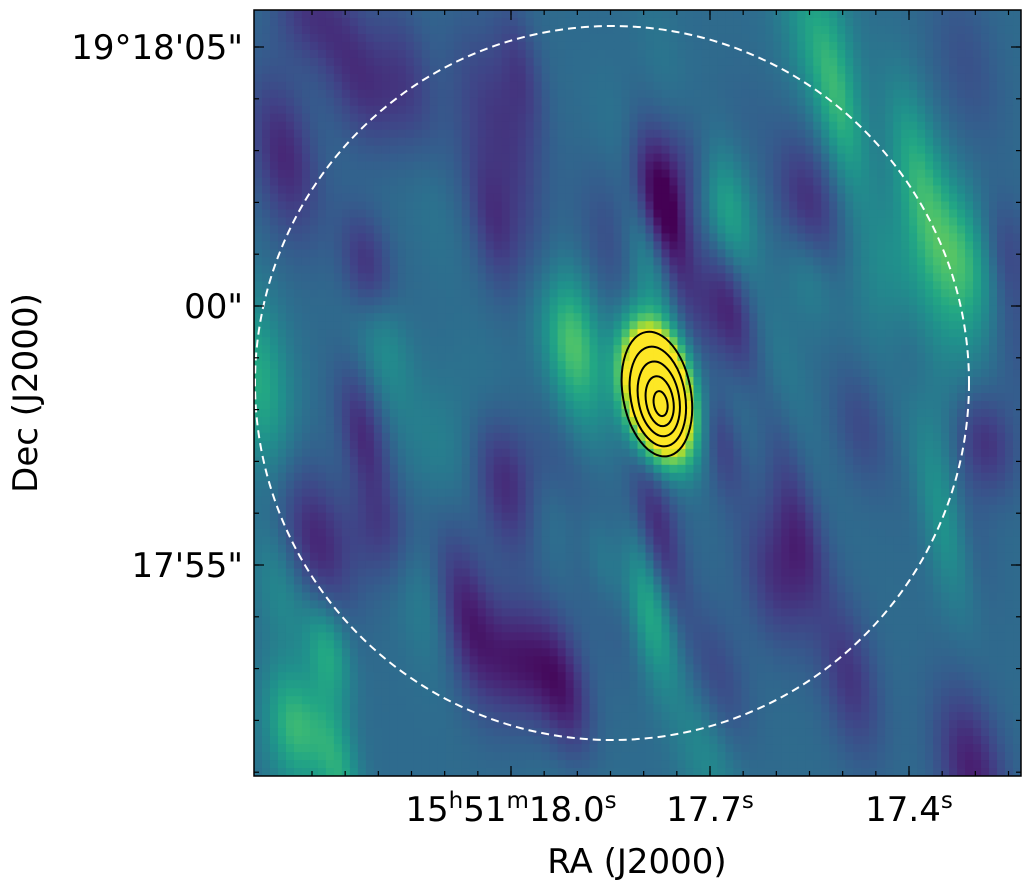  What do you see at coordinates (187, 566) in the screenshot?
I see `y-tick-label-3: 17'55"` at bounding box center [187, 566].